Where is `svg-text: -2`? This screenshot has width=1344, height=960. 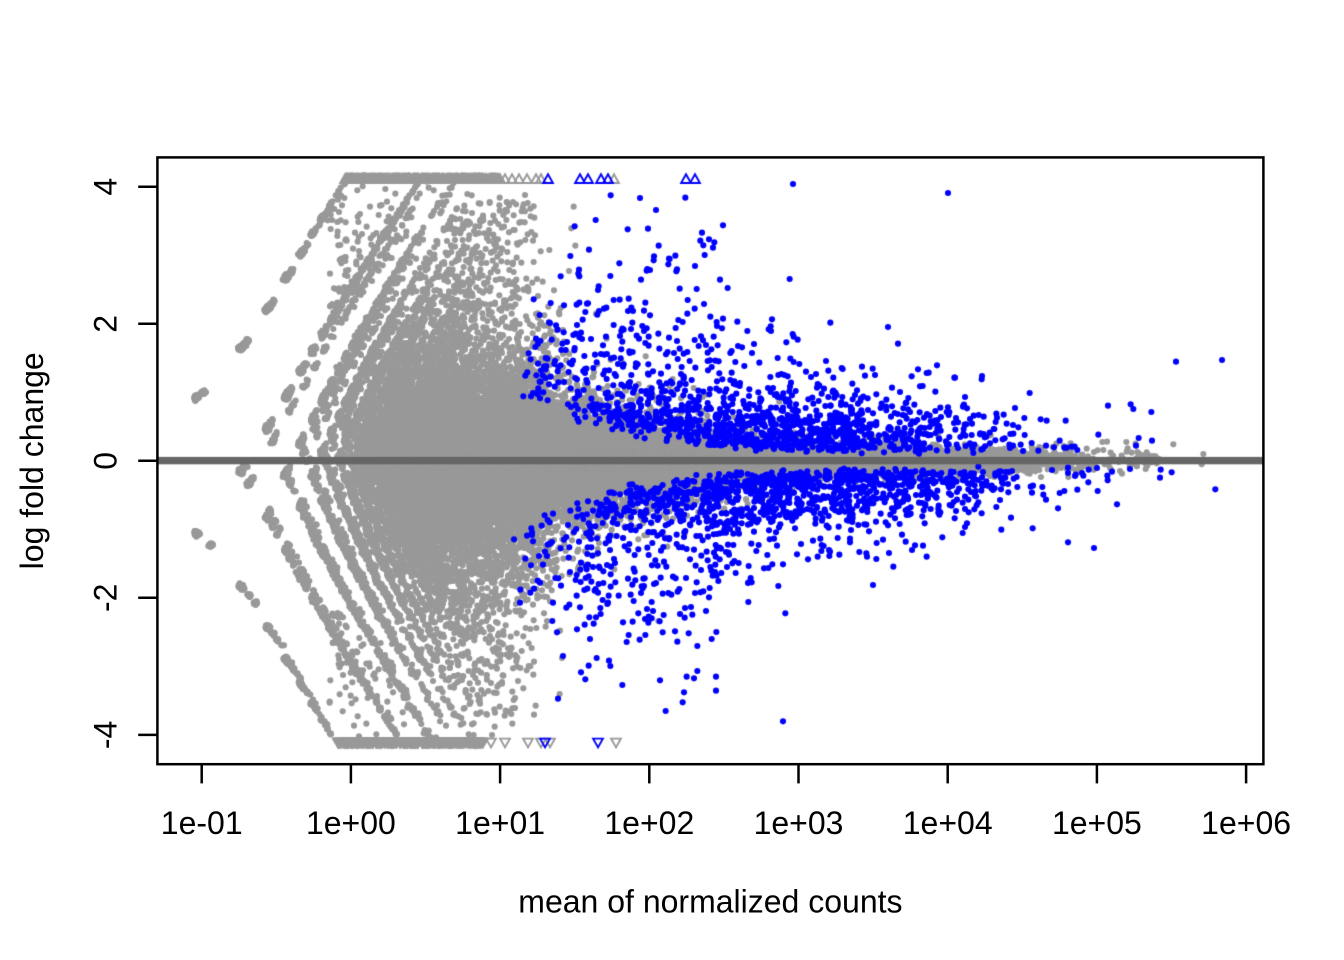
svg-text: -2 is located at coordinates (106, 598).